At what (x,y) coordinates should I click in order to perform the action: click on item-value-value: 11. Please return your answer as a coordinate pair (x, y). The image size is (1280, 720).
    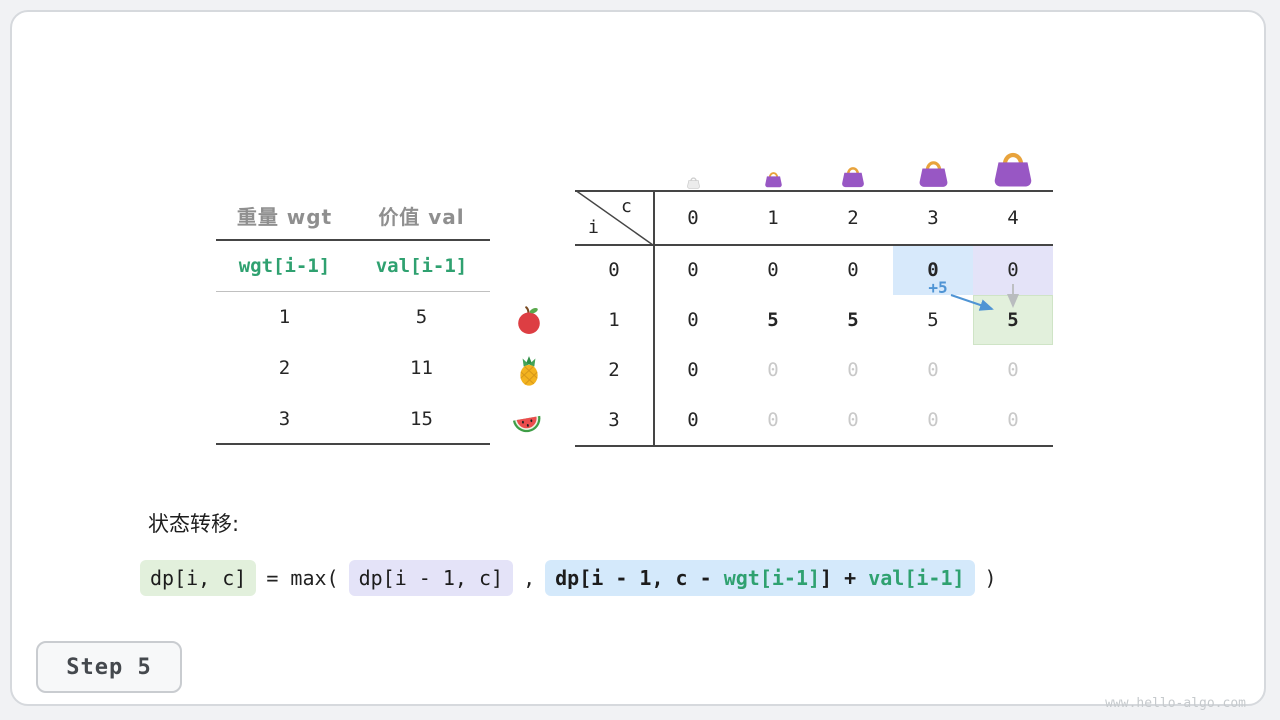
    Looking at the image, I should click on (421, 367).